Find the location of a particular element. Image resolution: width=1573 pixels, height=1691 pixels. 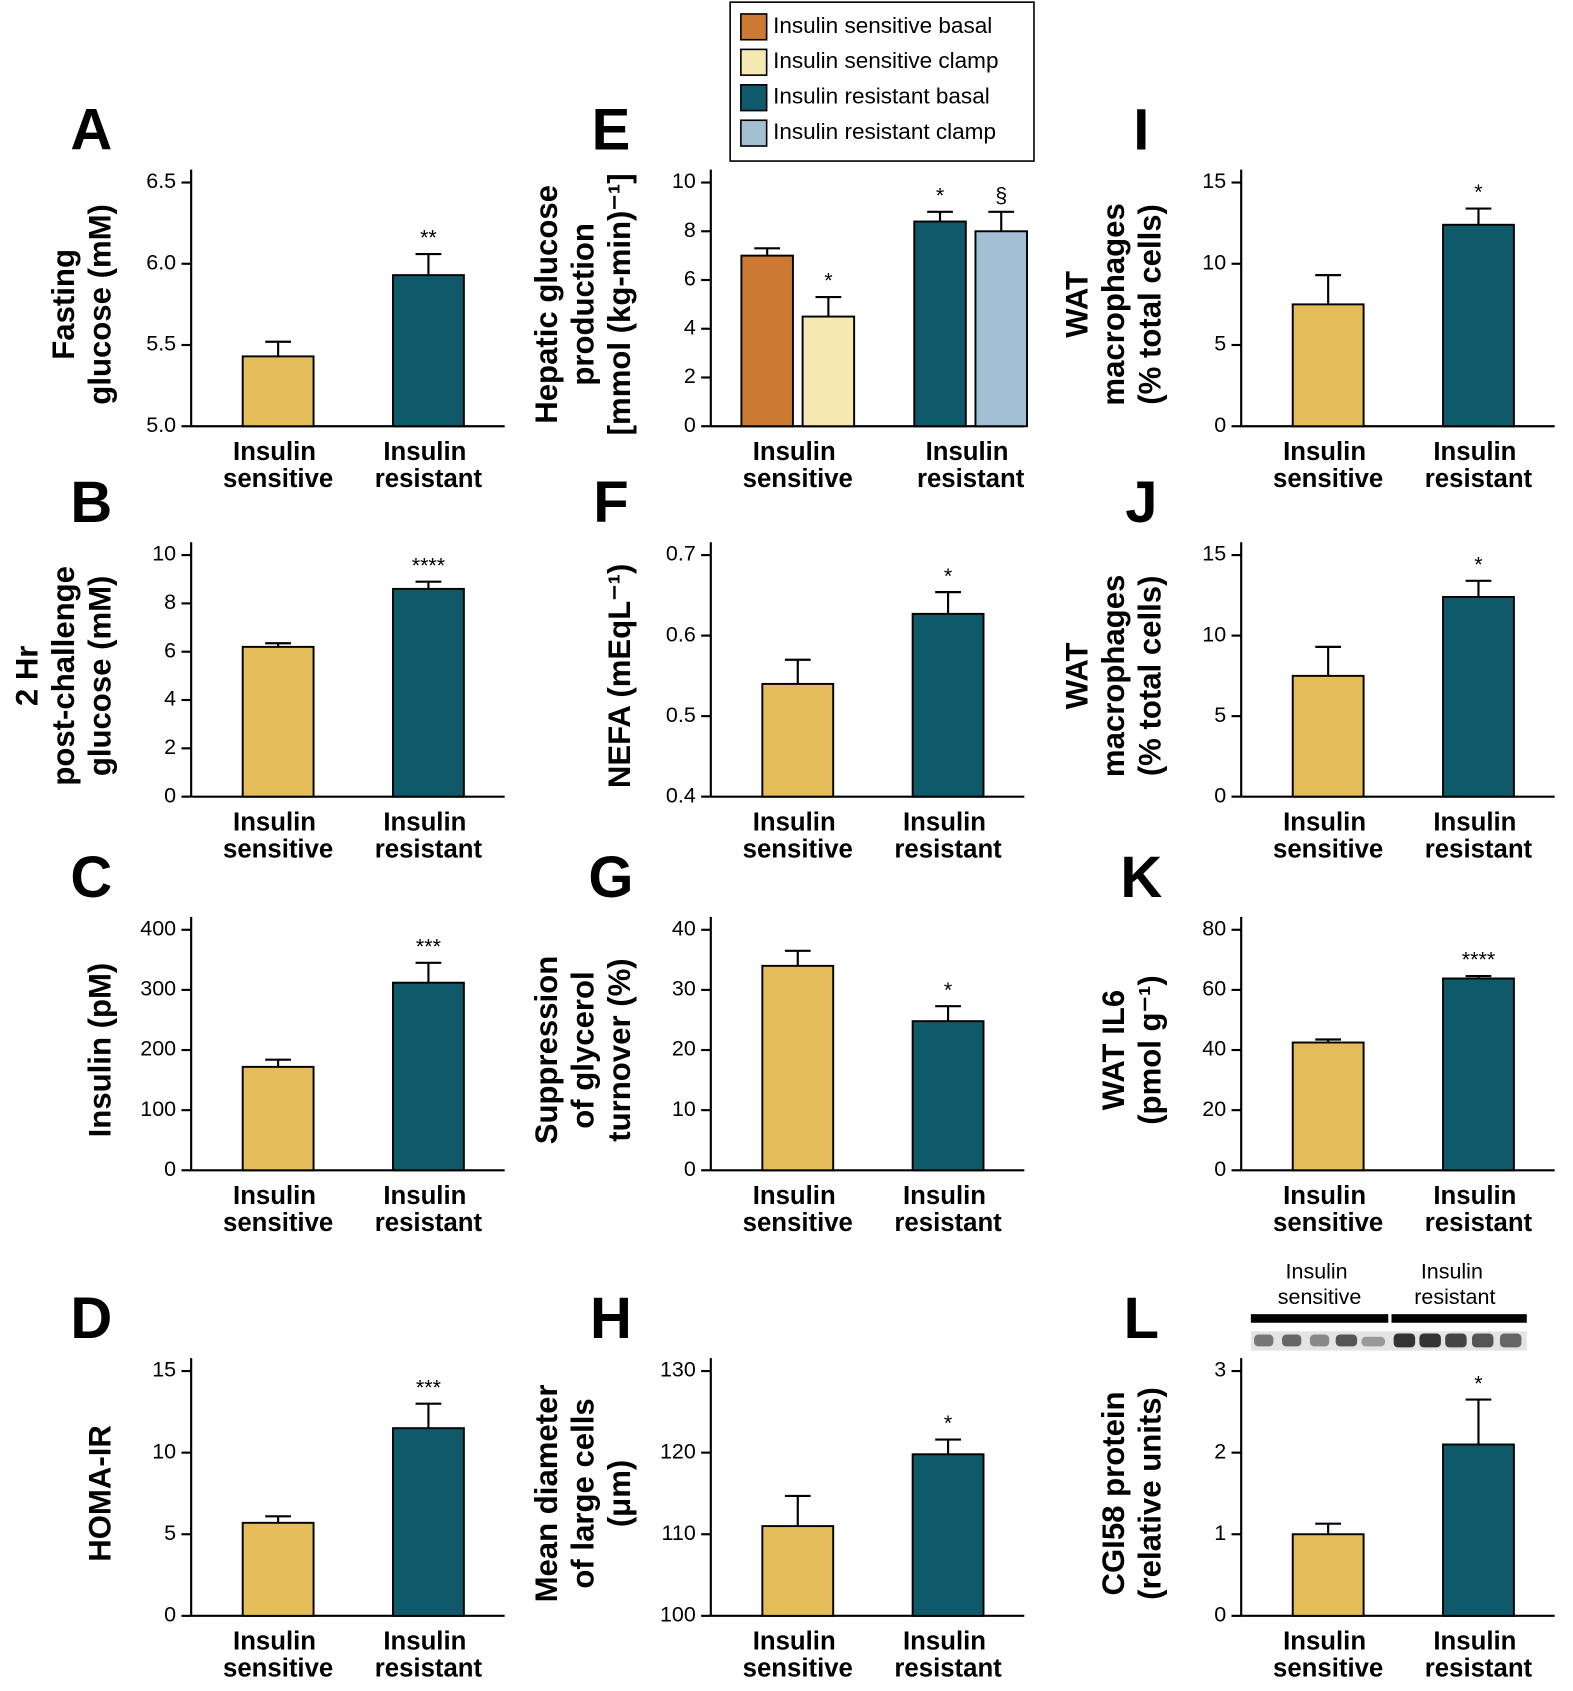

y-tick-label: 200 is located at coordinates (158, 1049).